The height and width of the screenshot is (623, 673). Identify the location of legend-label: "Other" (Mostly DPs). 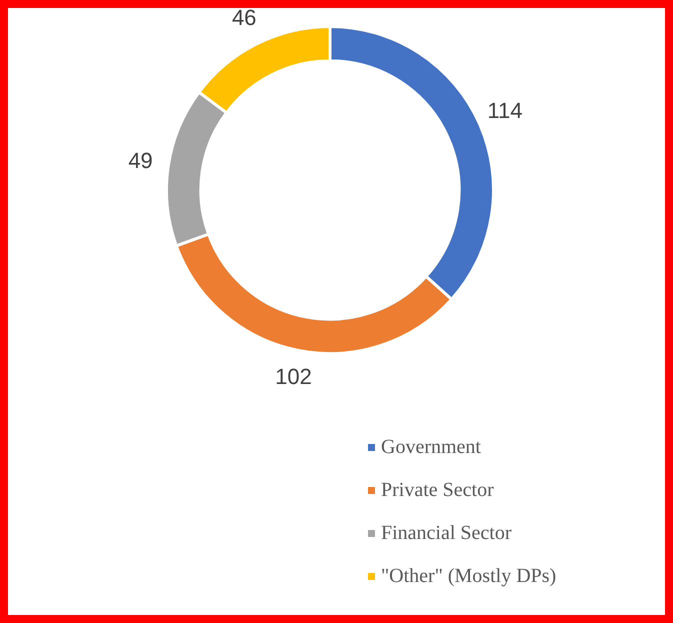
(468, 576).